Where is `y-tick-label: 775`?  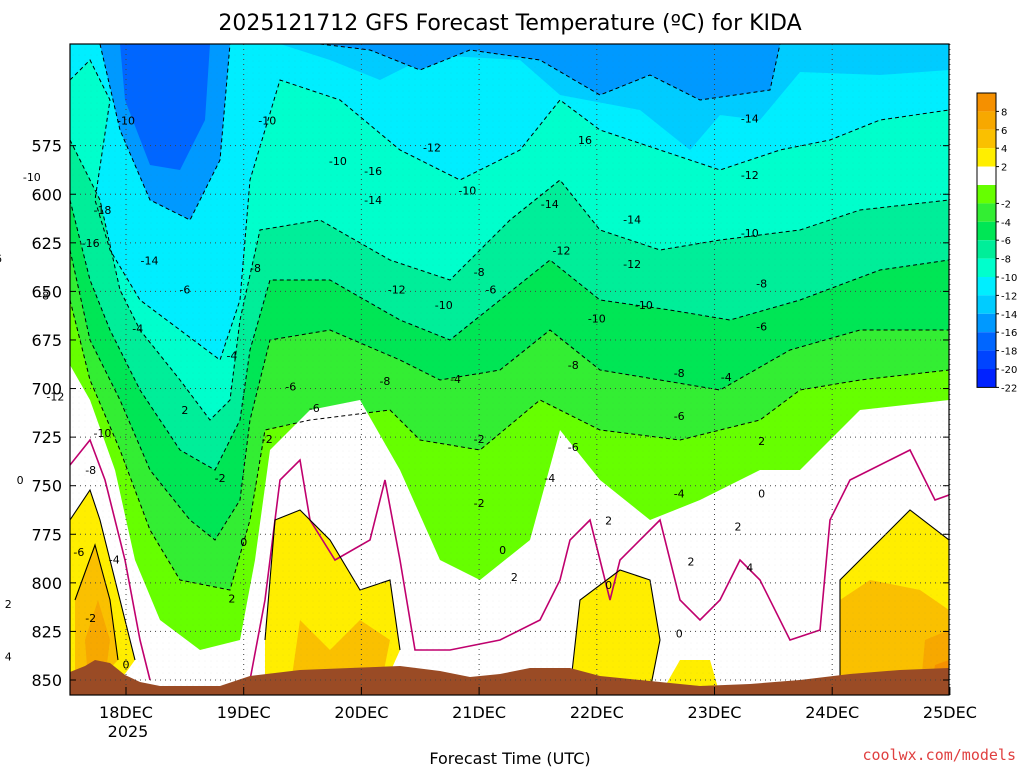
y-tick-label: 775 is located at coordinates (46, 534).